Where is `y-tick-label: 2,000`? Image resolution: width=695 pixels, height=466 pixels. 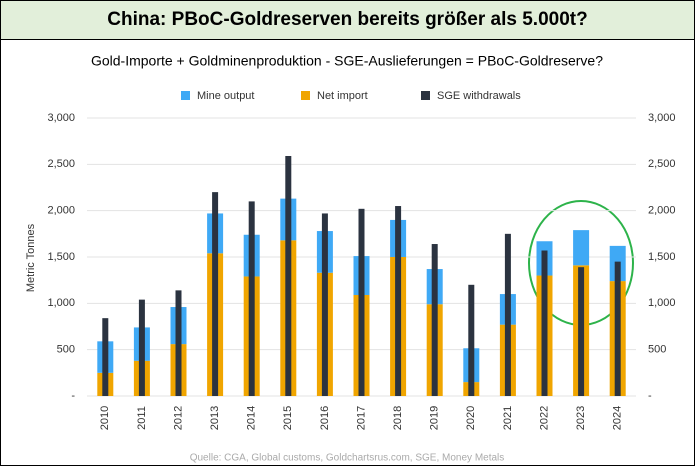 y-tick-label: 2,000 is located at coordinates (61, 211).